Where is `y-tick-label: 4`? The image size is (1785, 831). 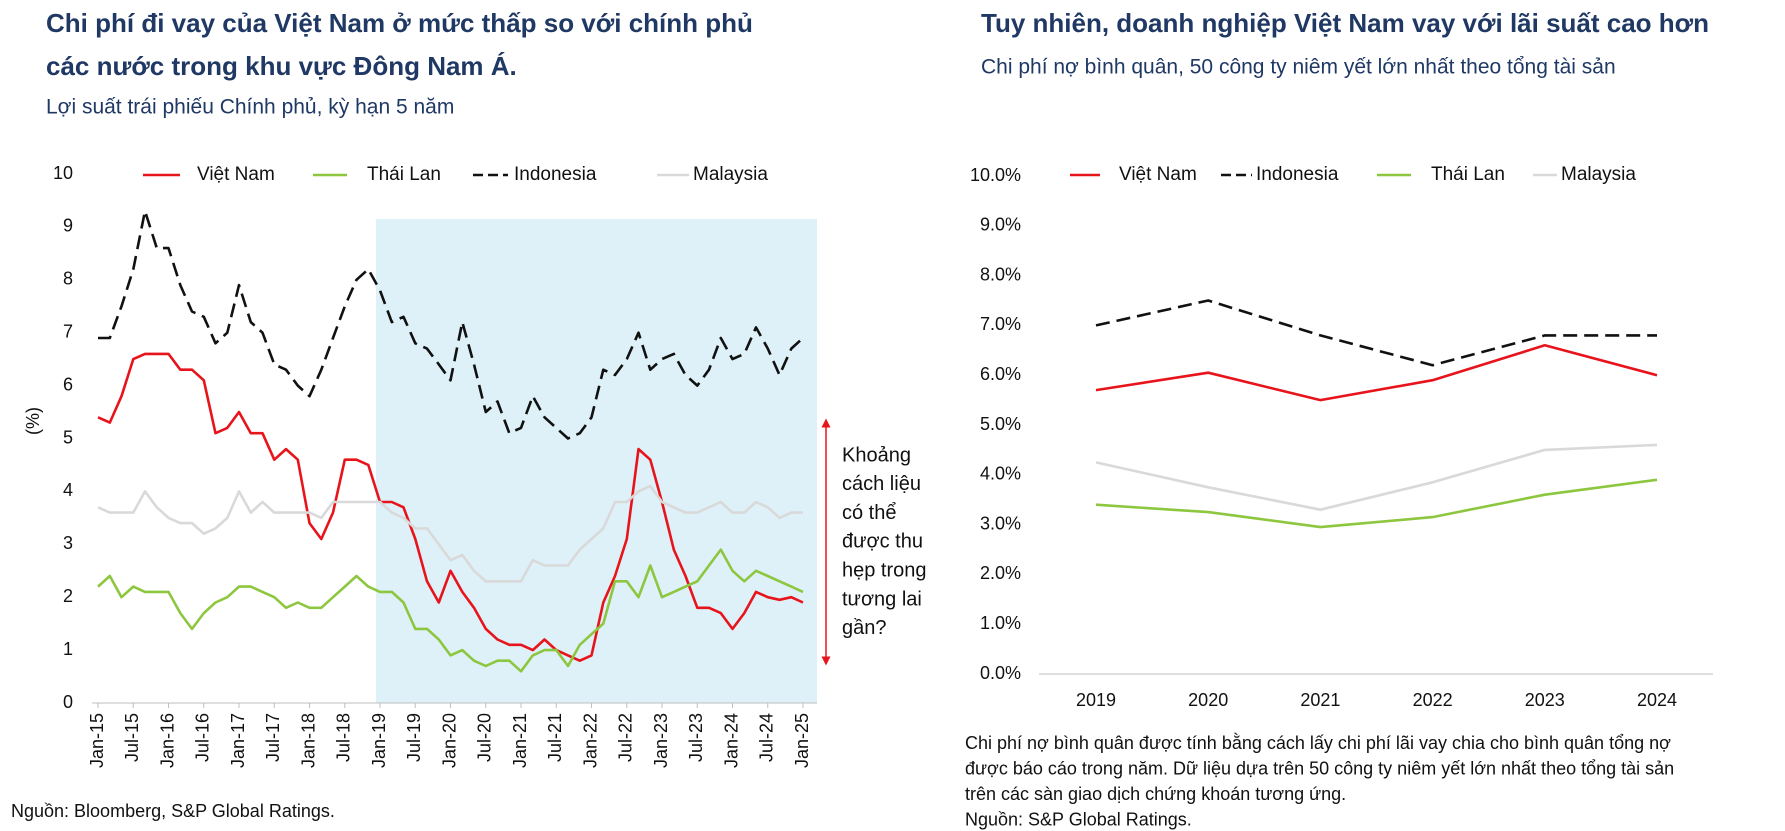 y-tick-label: 4 is located at coordinates (68, 490).